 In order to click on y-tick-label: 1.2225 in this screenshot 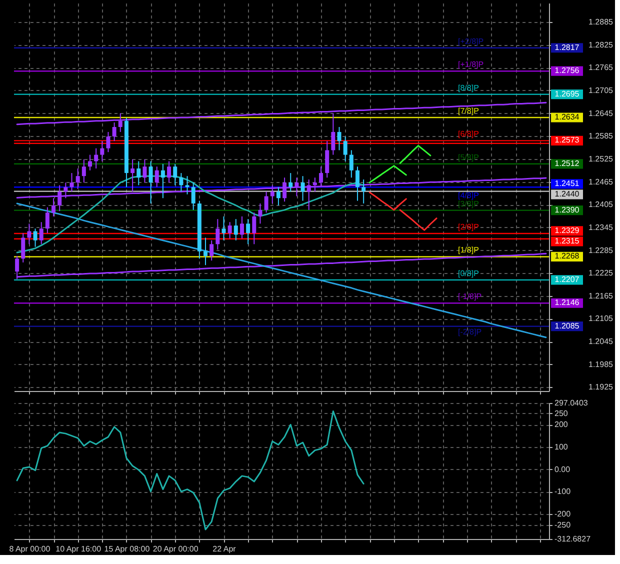, I will do `click(601, 273)`.